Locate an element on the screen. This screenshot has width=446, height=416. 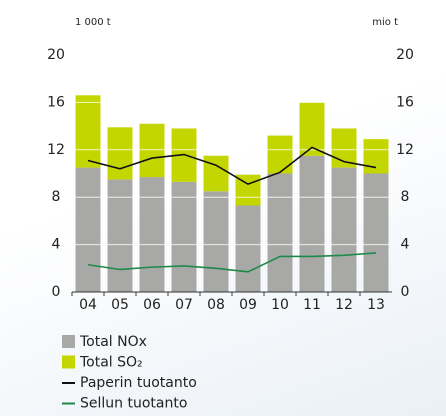
x-tick-label: 08 is located at coordinates (216, 305).